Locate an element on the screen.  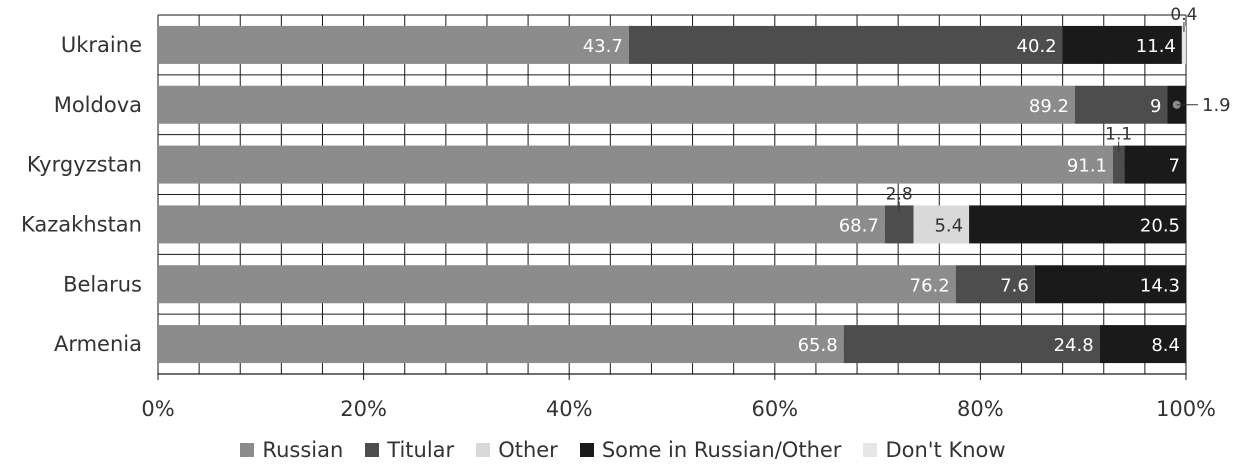
callout-label: 1.9 is located at coordinates (1216, 105).